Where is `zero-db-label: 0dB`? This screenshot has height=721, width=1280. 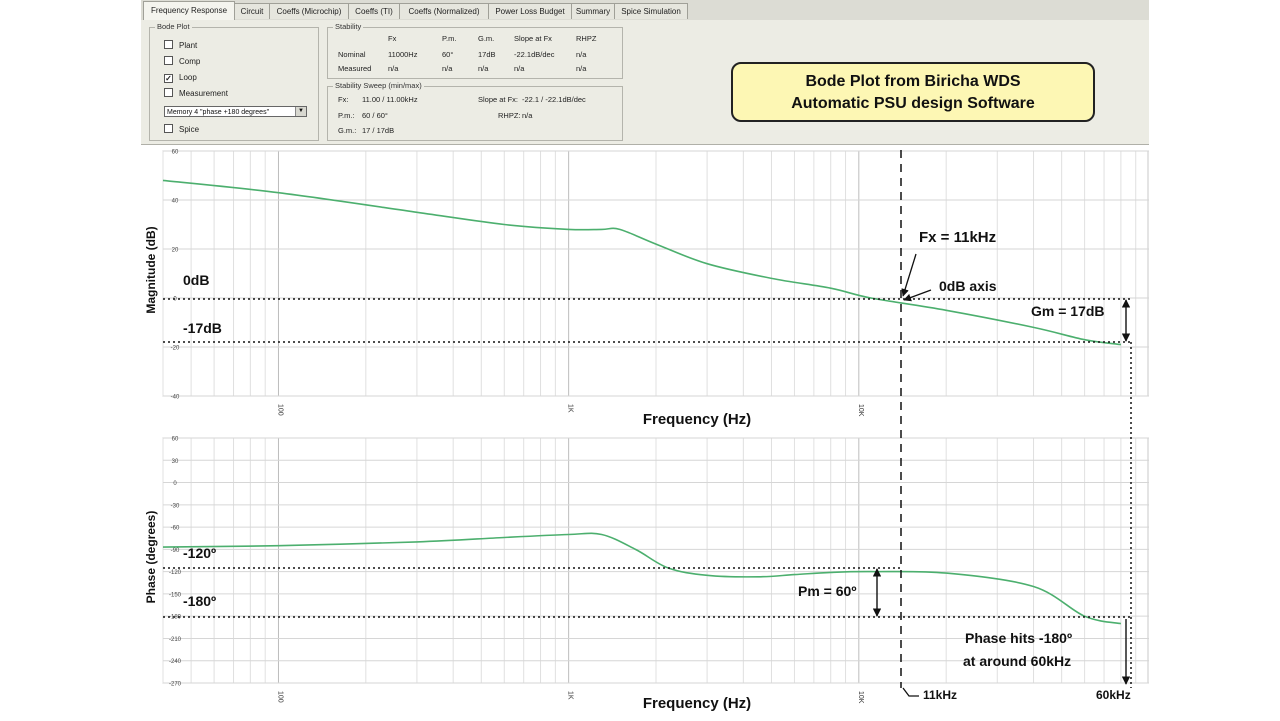
zero-db-label: 0dB is located at coordinates (196, 280).